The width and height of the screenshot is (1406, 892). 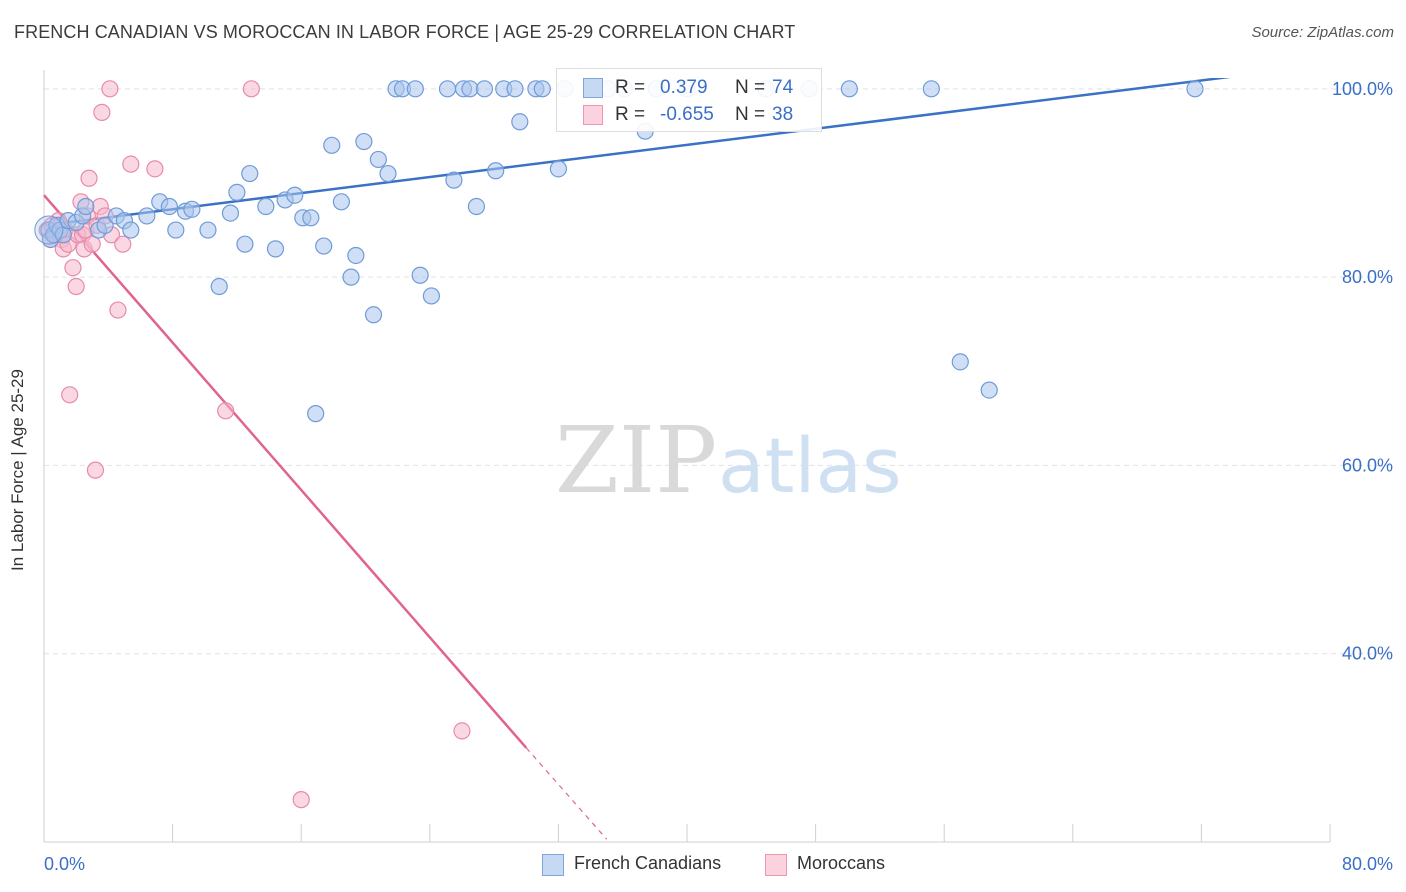 I want to click on watermark-zip: ZIP, so click(x=636, y=460).